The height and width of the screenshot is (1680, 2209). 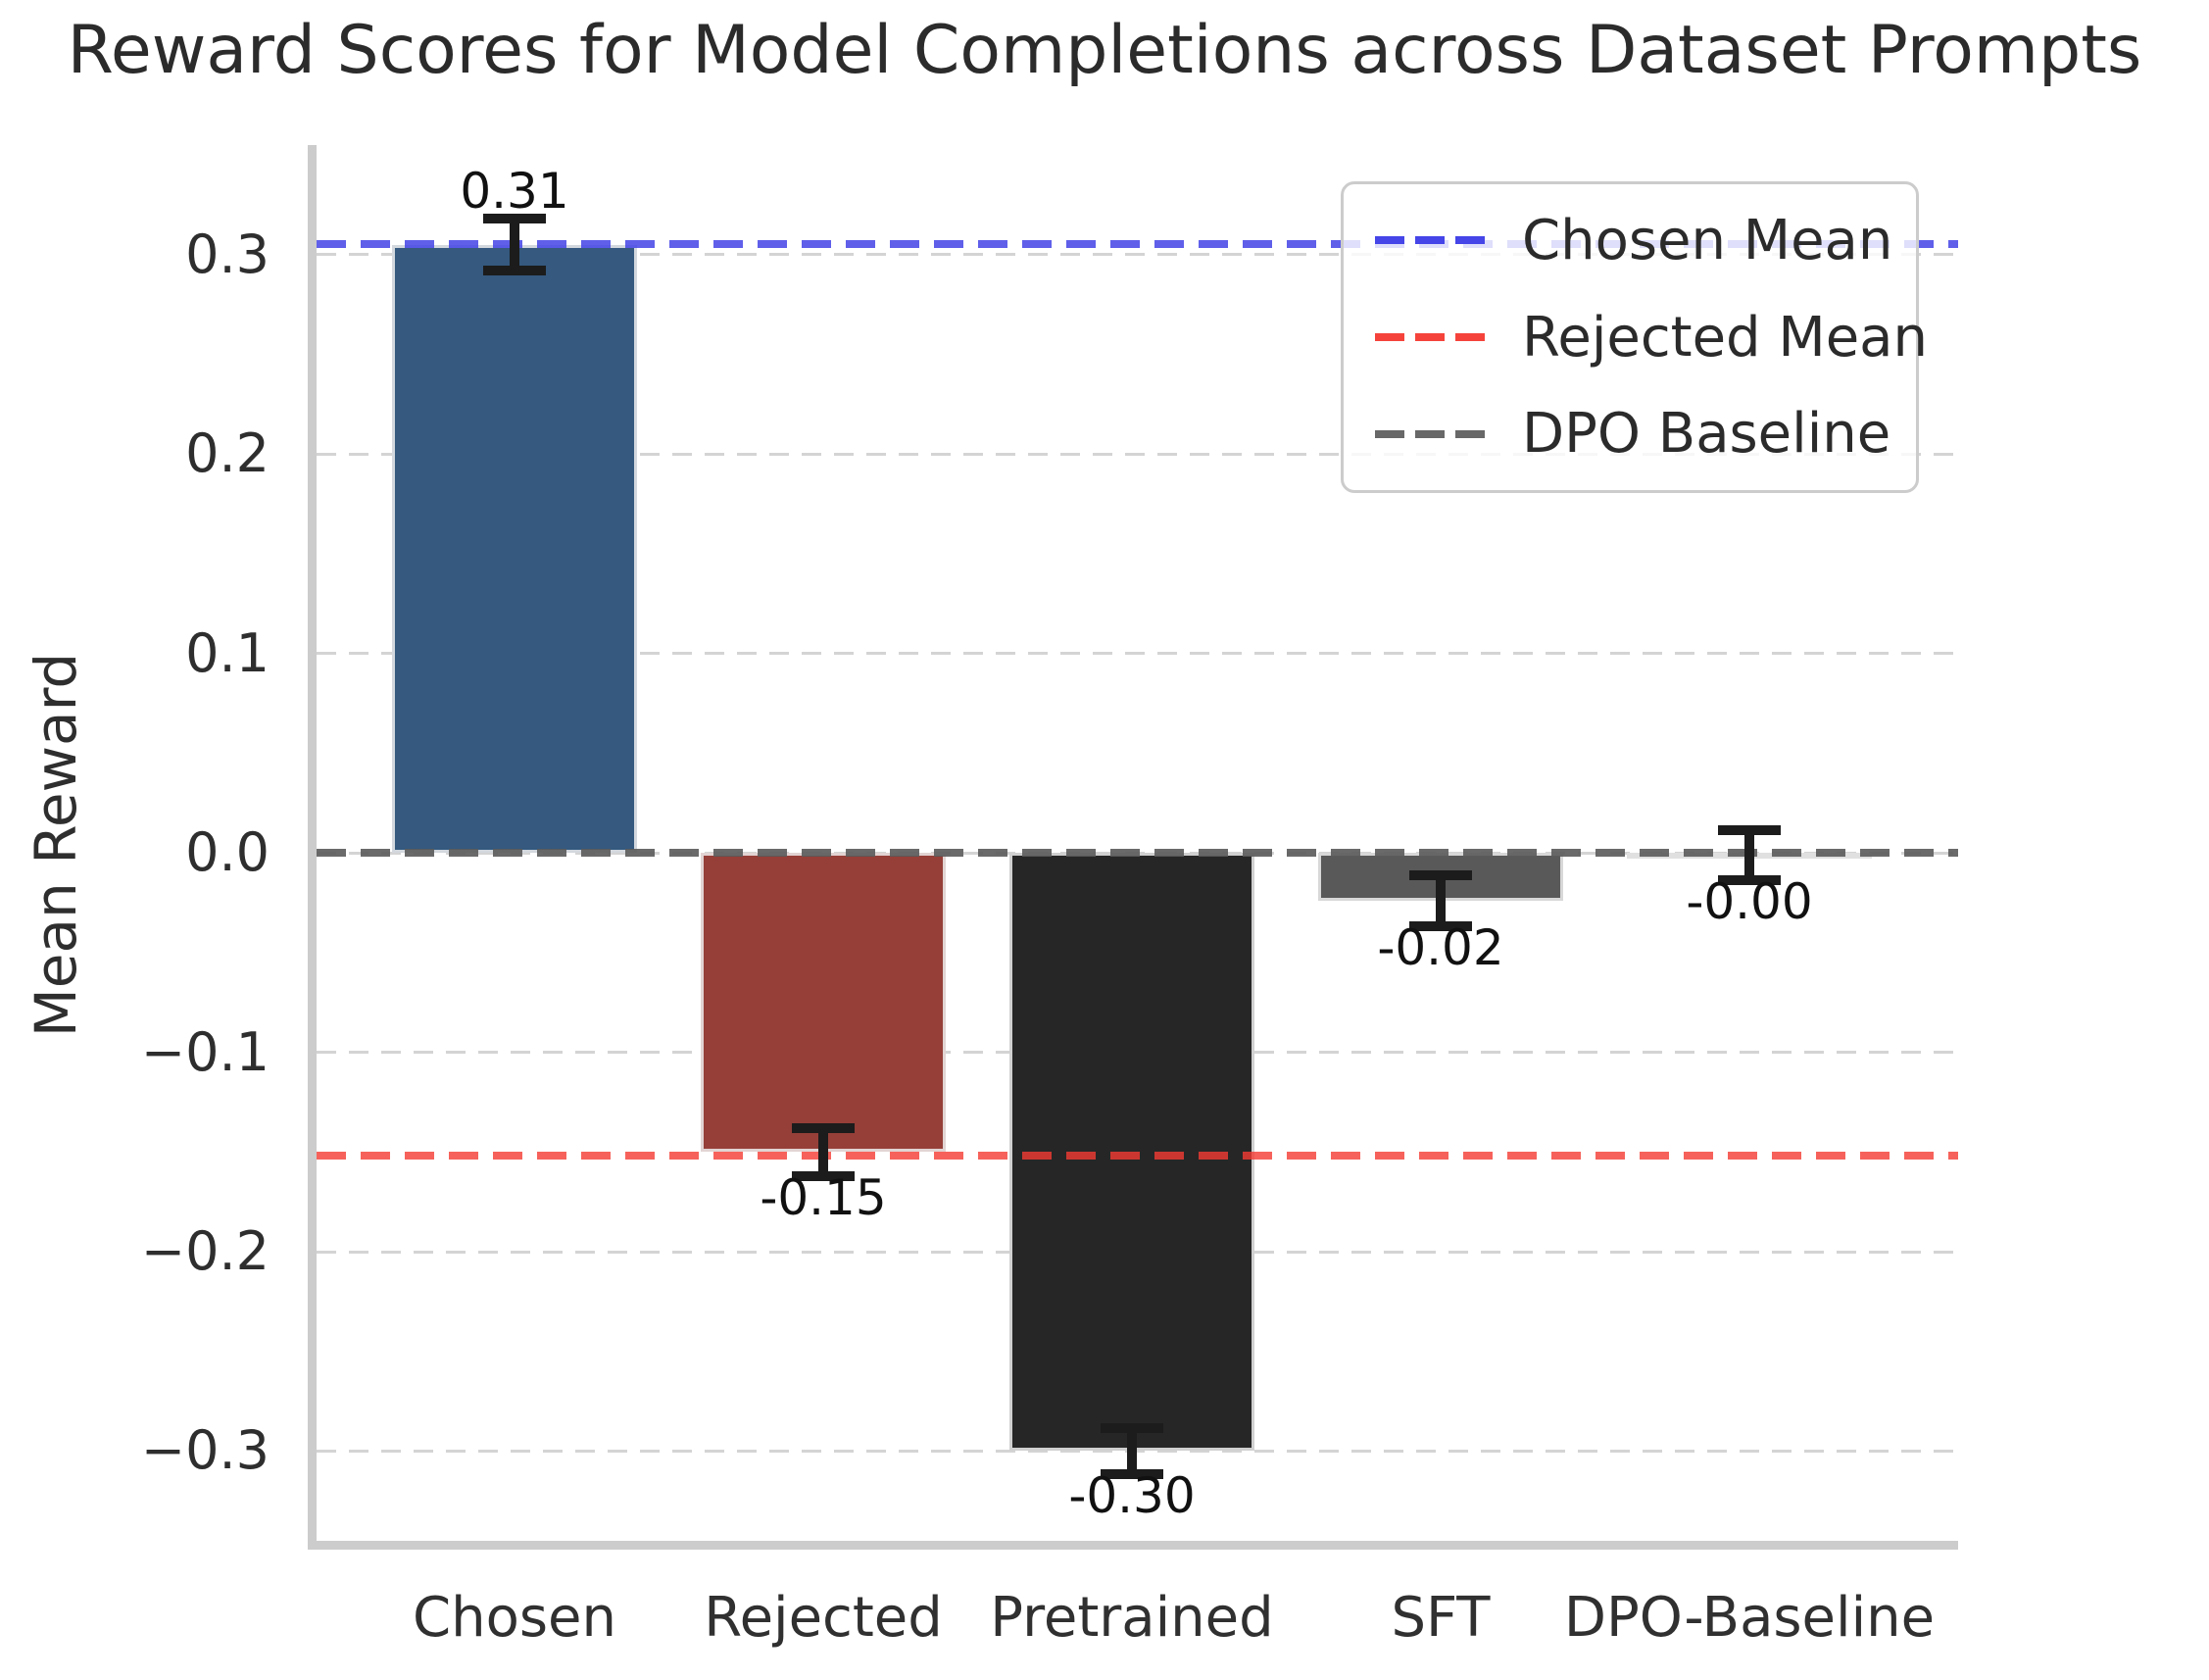 I want to click on bar-value-label: -0.00, so click(x=1749, y=901).